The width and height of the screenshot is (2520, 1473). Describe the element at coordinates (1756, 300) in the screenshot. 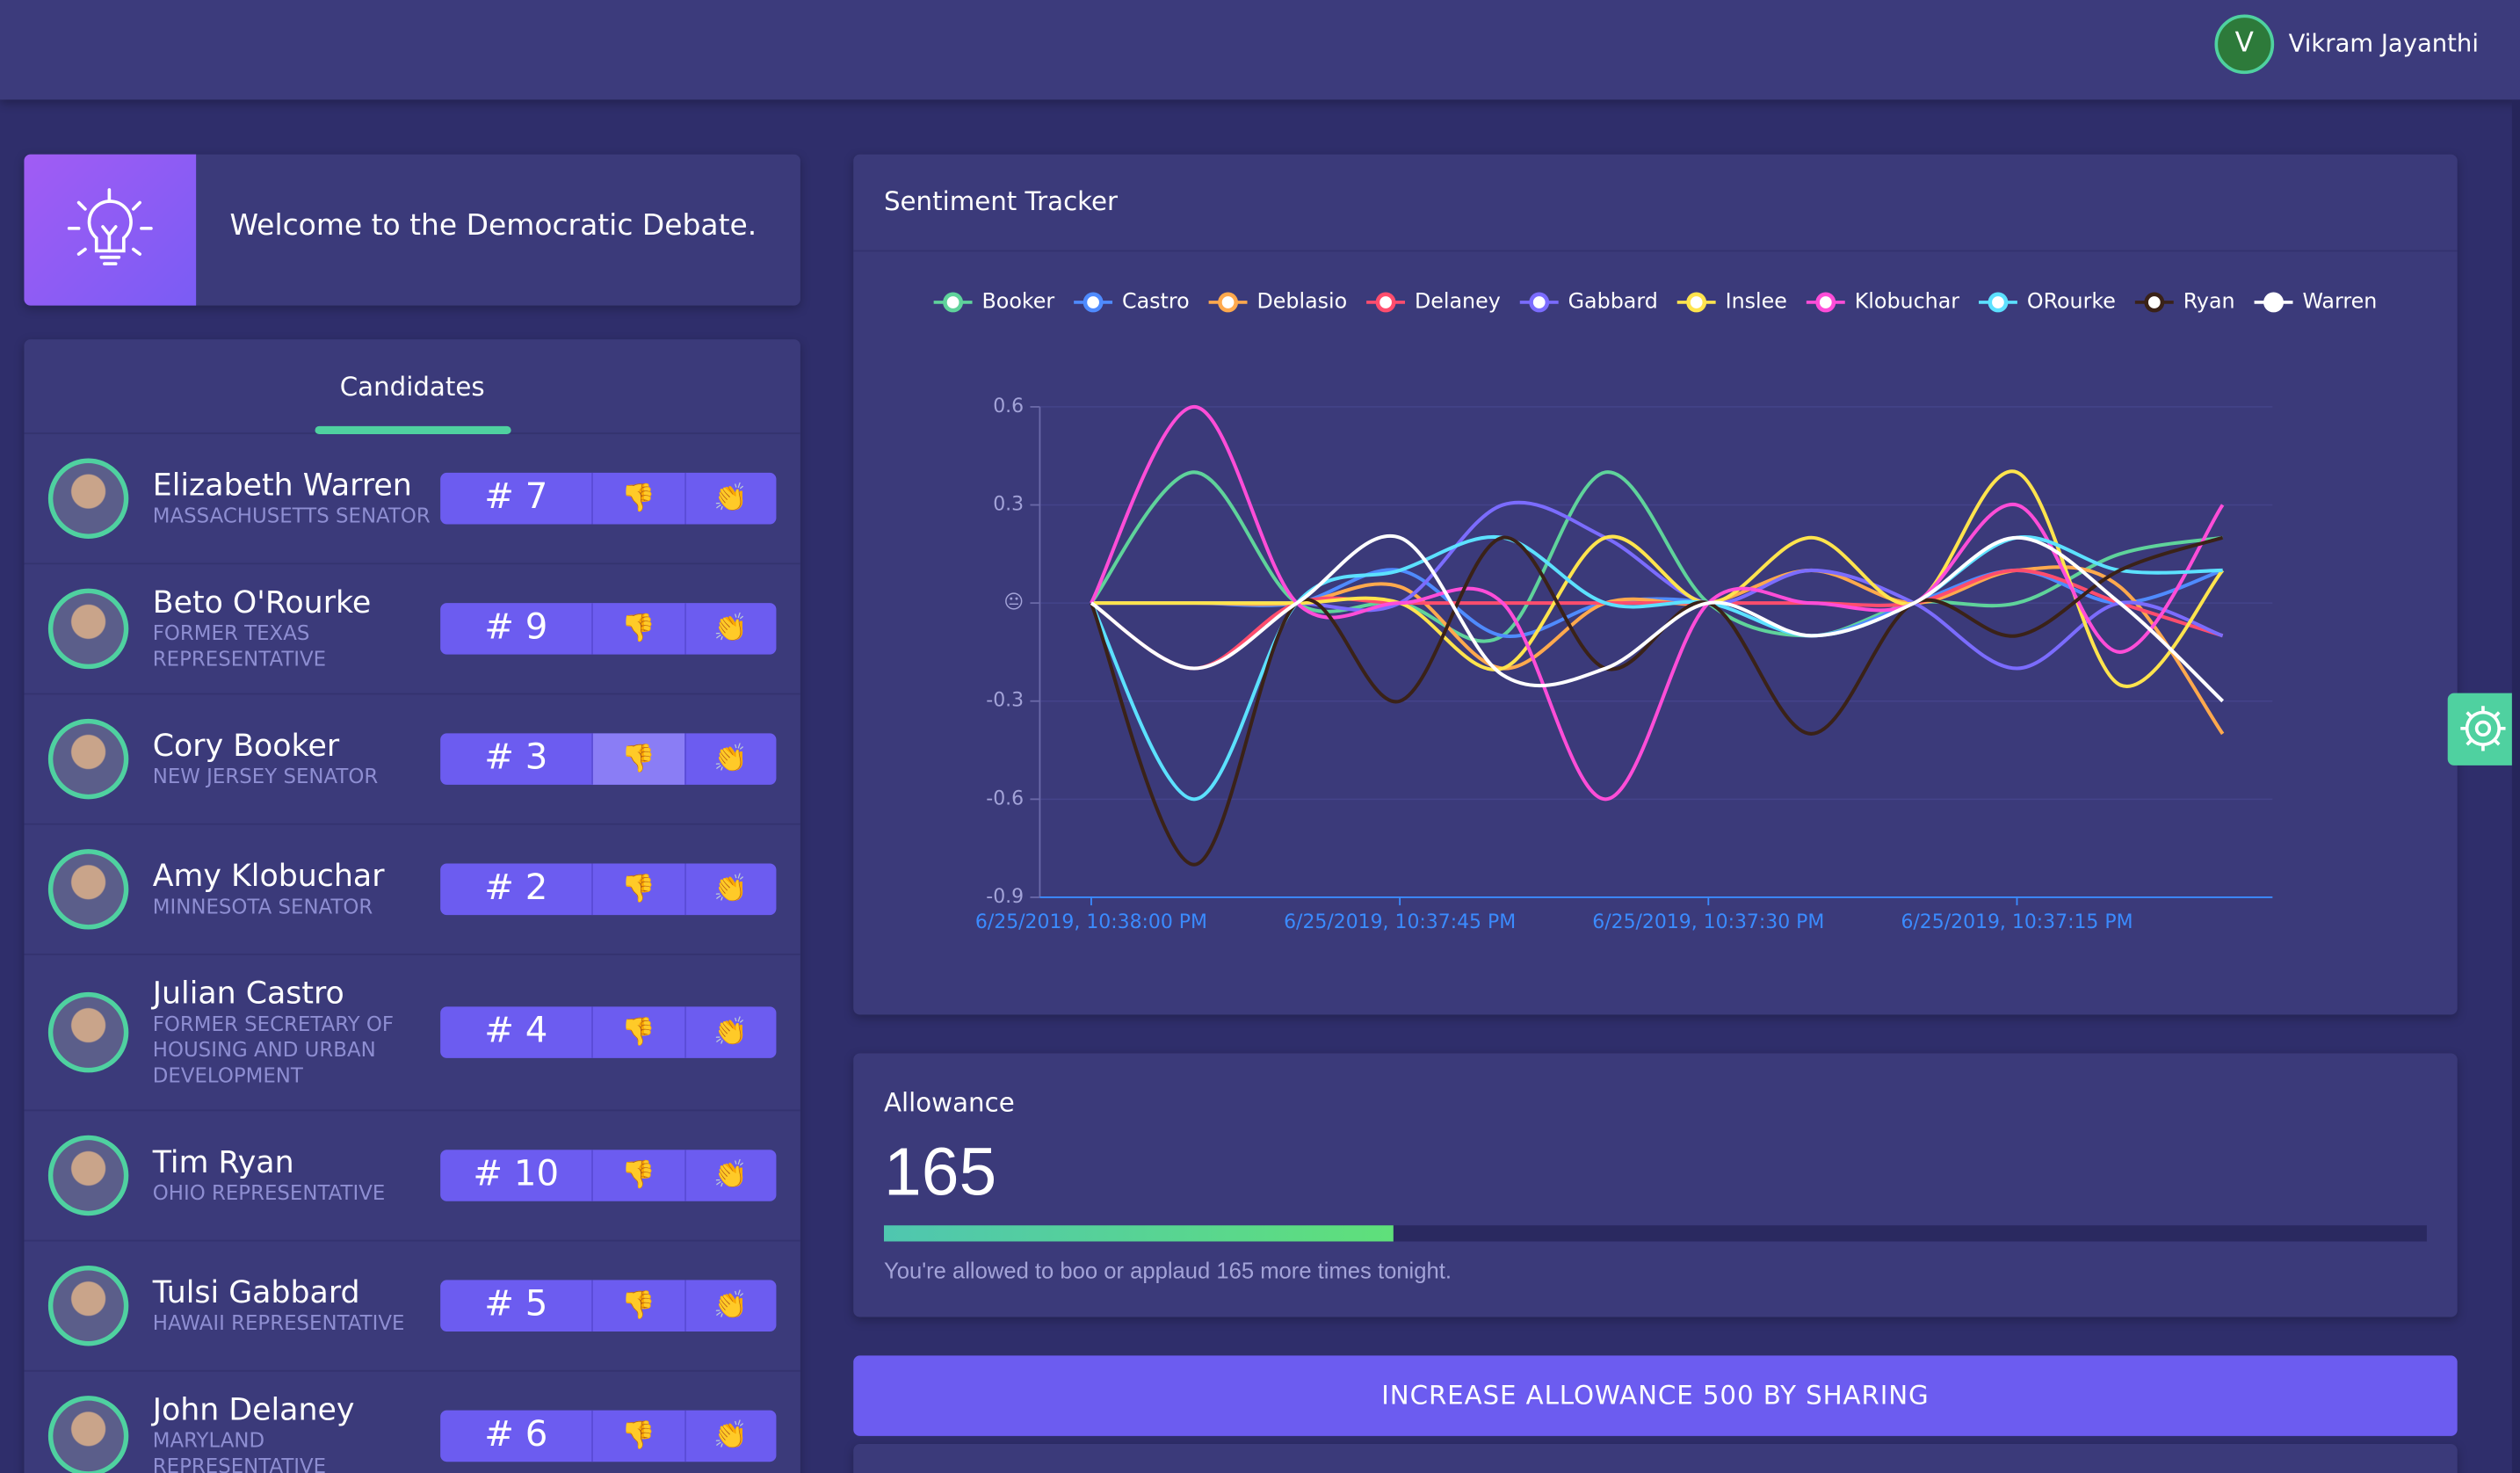

I see `legend-label: Inslee` at that location.